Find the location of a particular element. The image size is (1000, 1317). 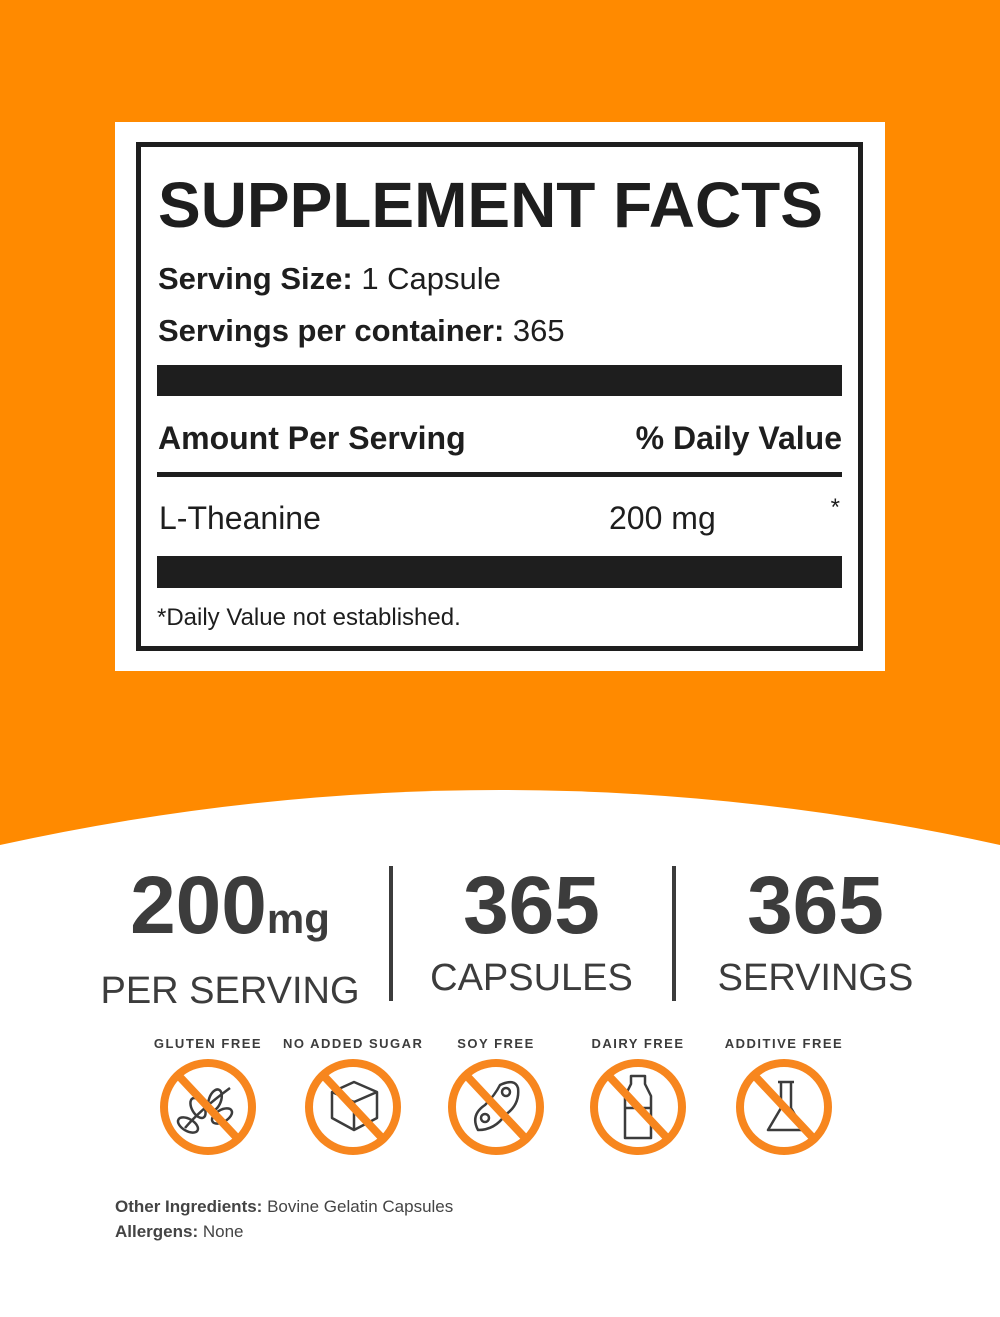

wheat-icon is located at coordinates (205, 1110).